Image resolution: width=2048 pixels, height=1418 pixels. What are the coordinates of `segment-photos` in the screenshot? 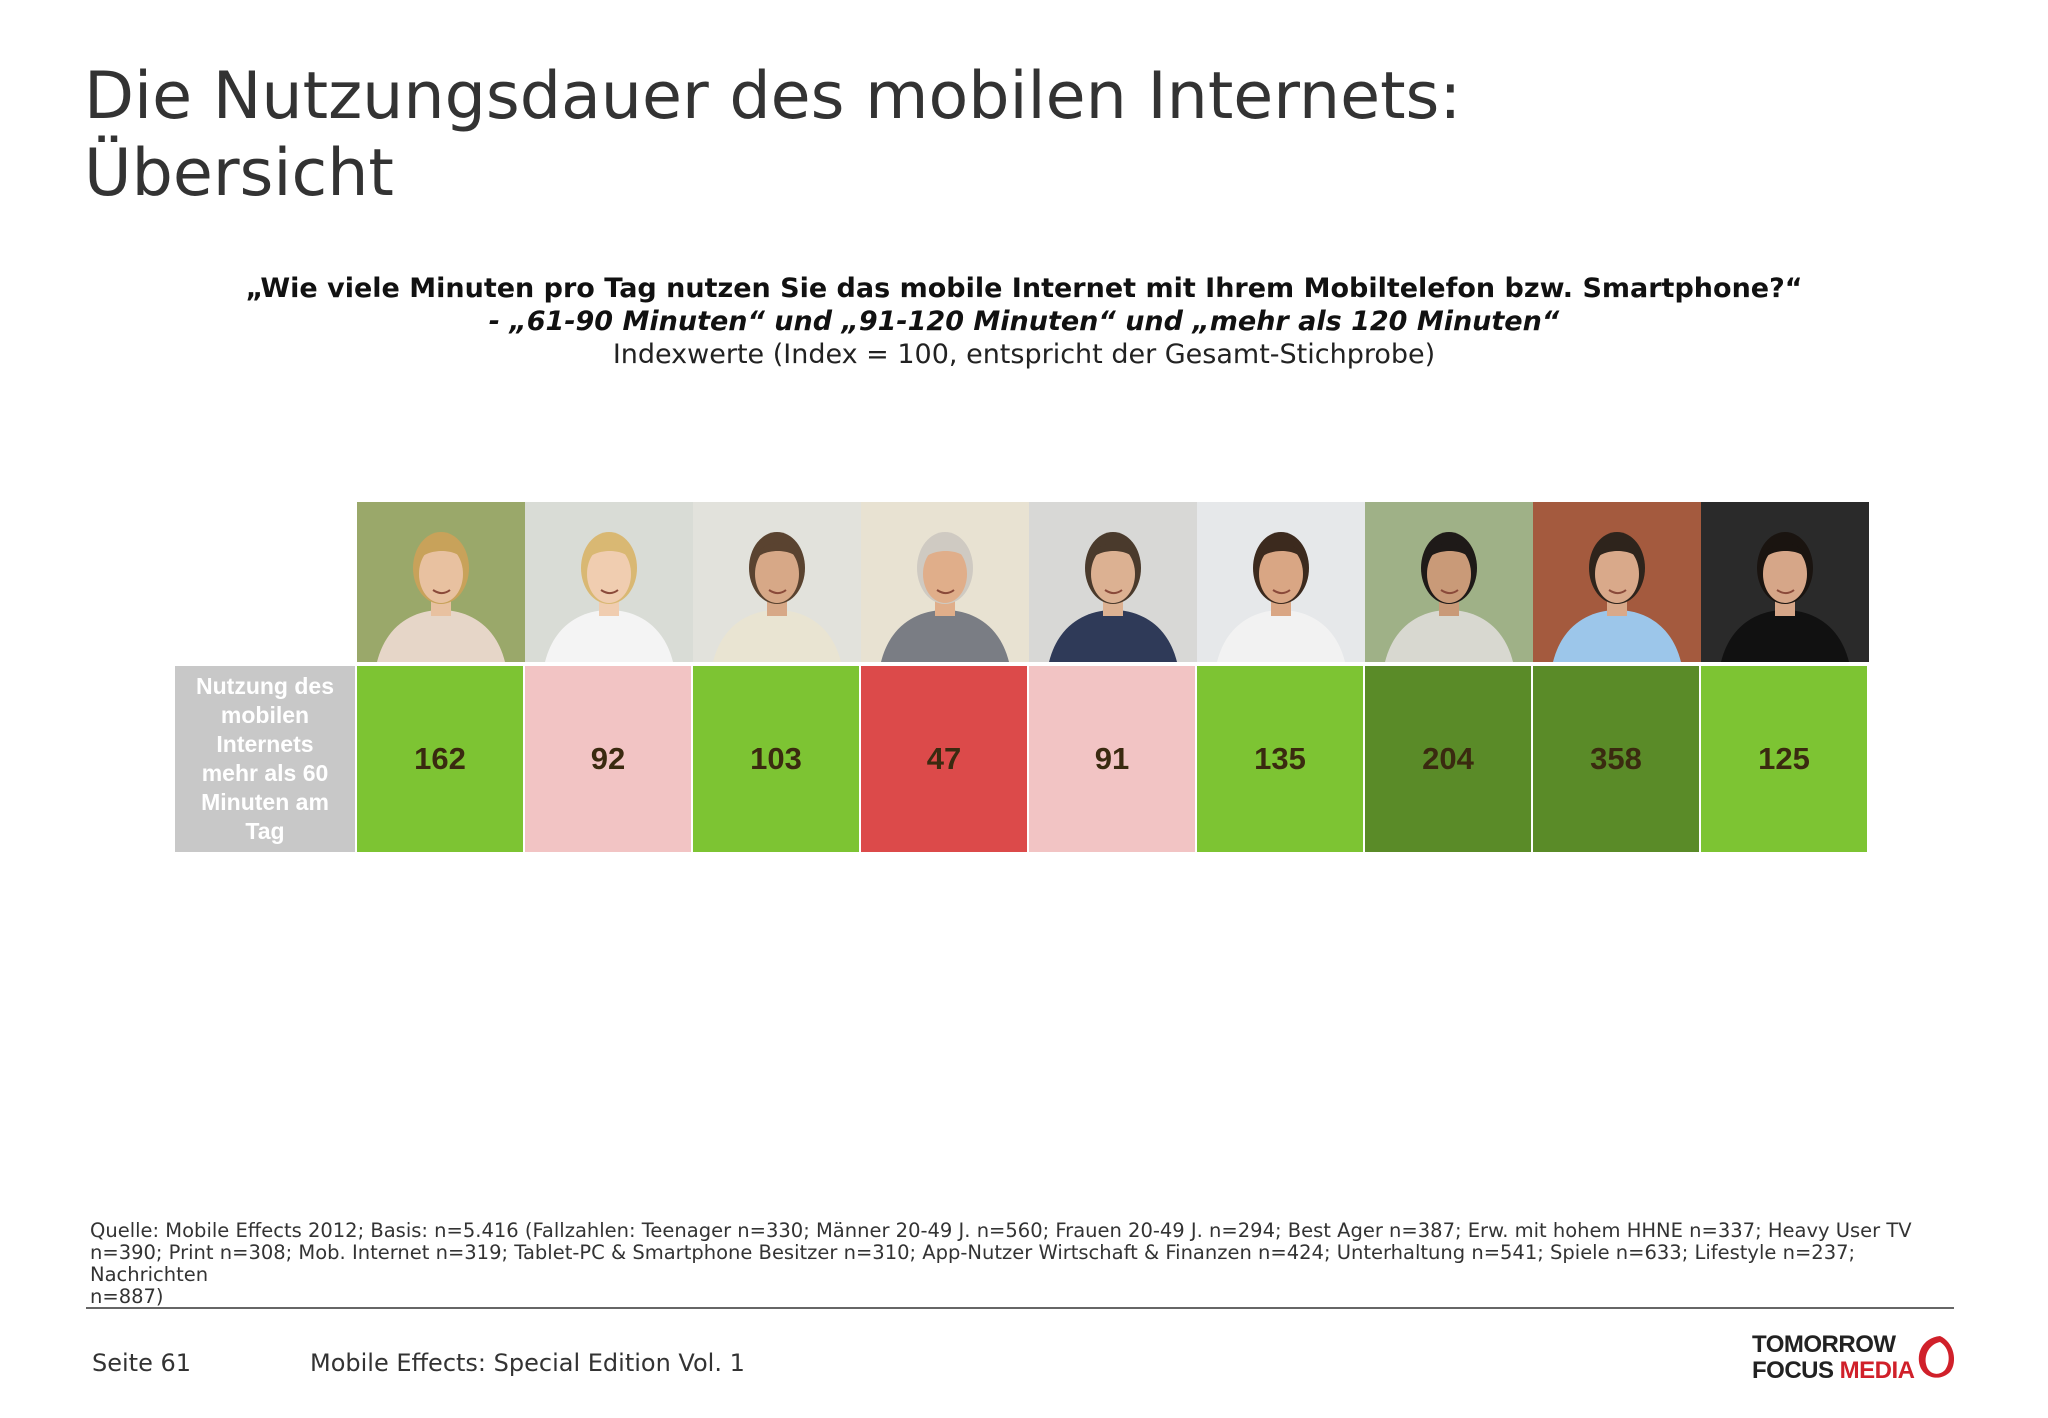 It's located at (1113, 582).